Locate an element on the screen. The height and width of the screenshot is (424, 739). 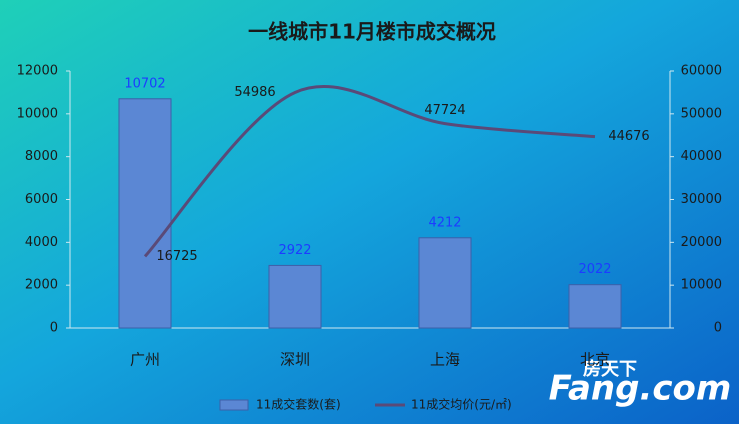
bar-value-label: 2022 is located at coordinates (594, 269).